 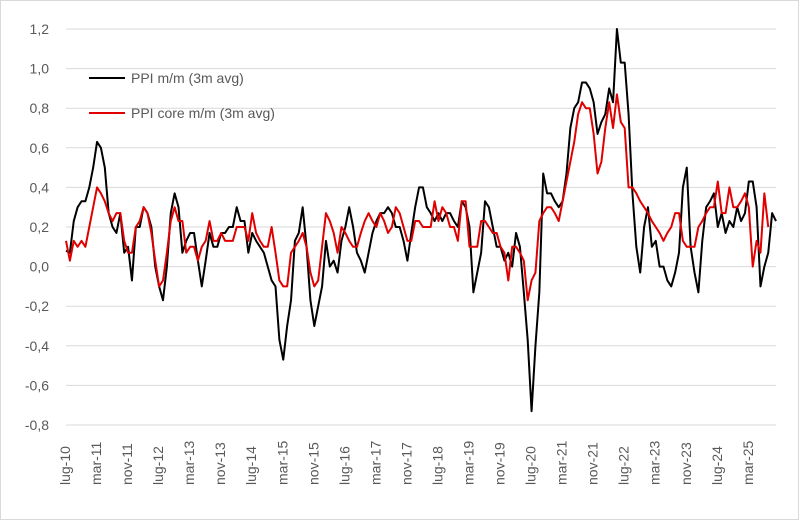 I want to click on y-tick-label: -0,2, so click(x=37, y=306).